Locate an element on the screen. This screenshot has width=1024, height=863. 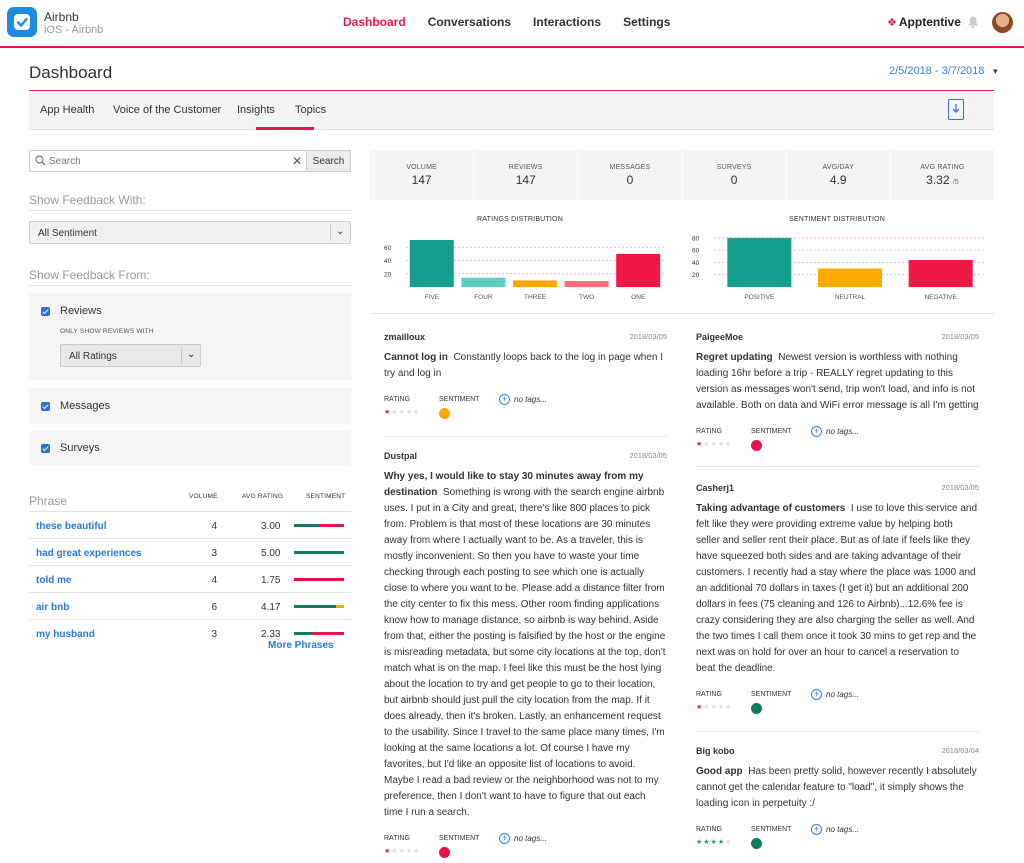
bar-negative is located at coordinates (940, 273).